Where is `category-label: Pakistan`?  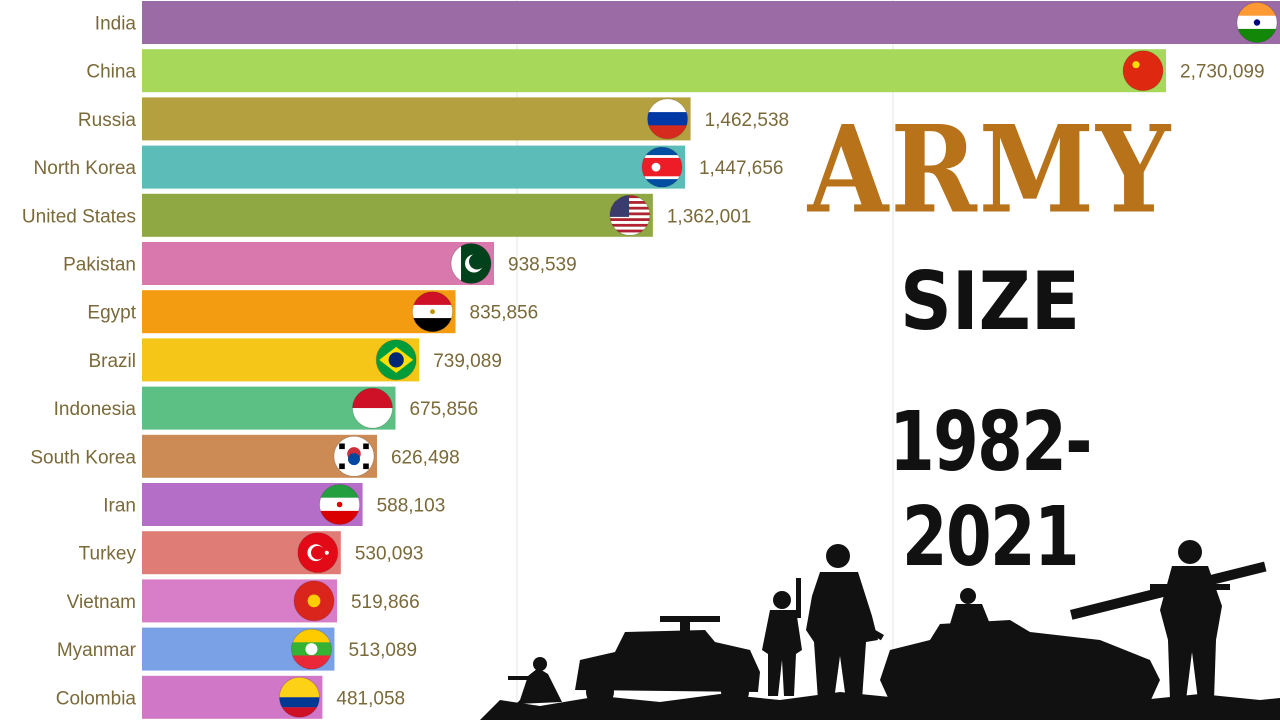 category-label: Pakistan is located at coordinates (99, 265).